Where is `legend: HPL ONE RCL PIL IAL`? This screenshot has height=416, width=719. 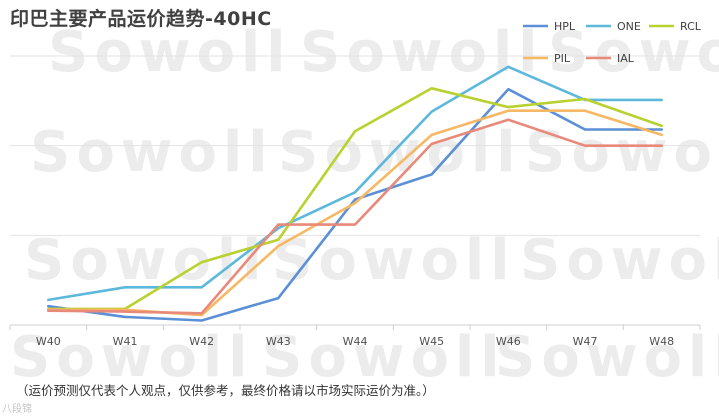
legend: HPL ONE RCL PIL IAL is located at coordinates (612, 42).